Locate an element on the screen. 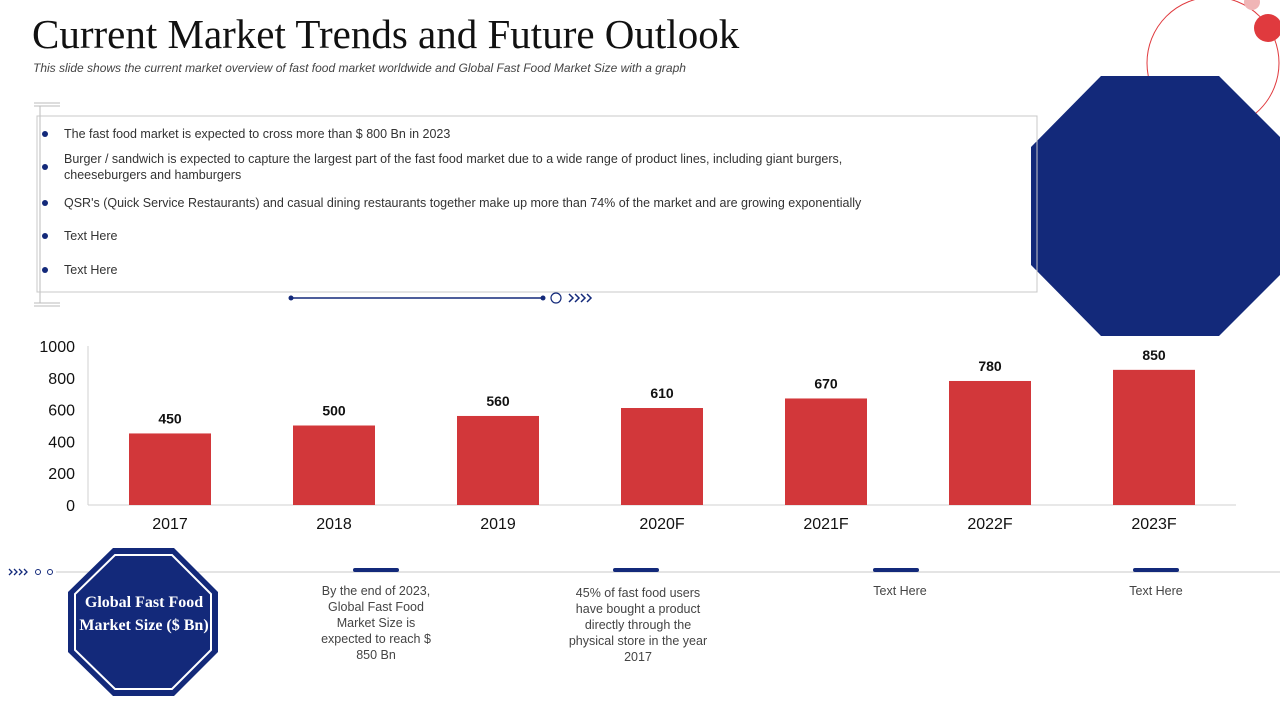 This screenshot has height=720, width=1280. chevrons-right-icon is located at coordinates (580, 298).